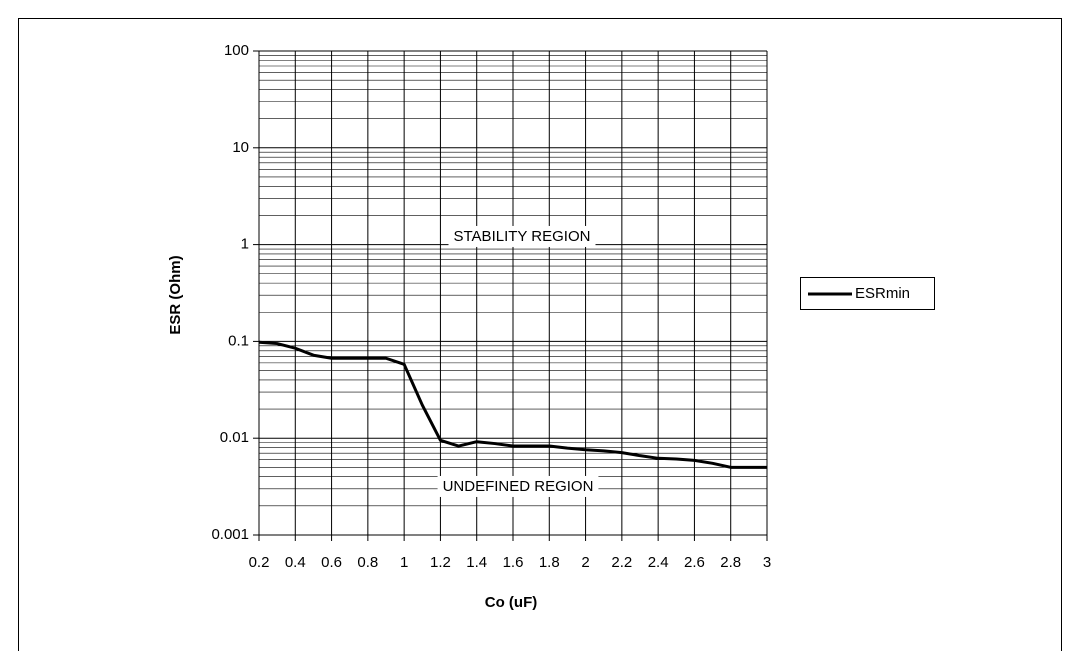 The image size is (1080, 651). I want to click on x-axis-label: Co (uF), so click(511, 602).